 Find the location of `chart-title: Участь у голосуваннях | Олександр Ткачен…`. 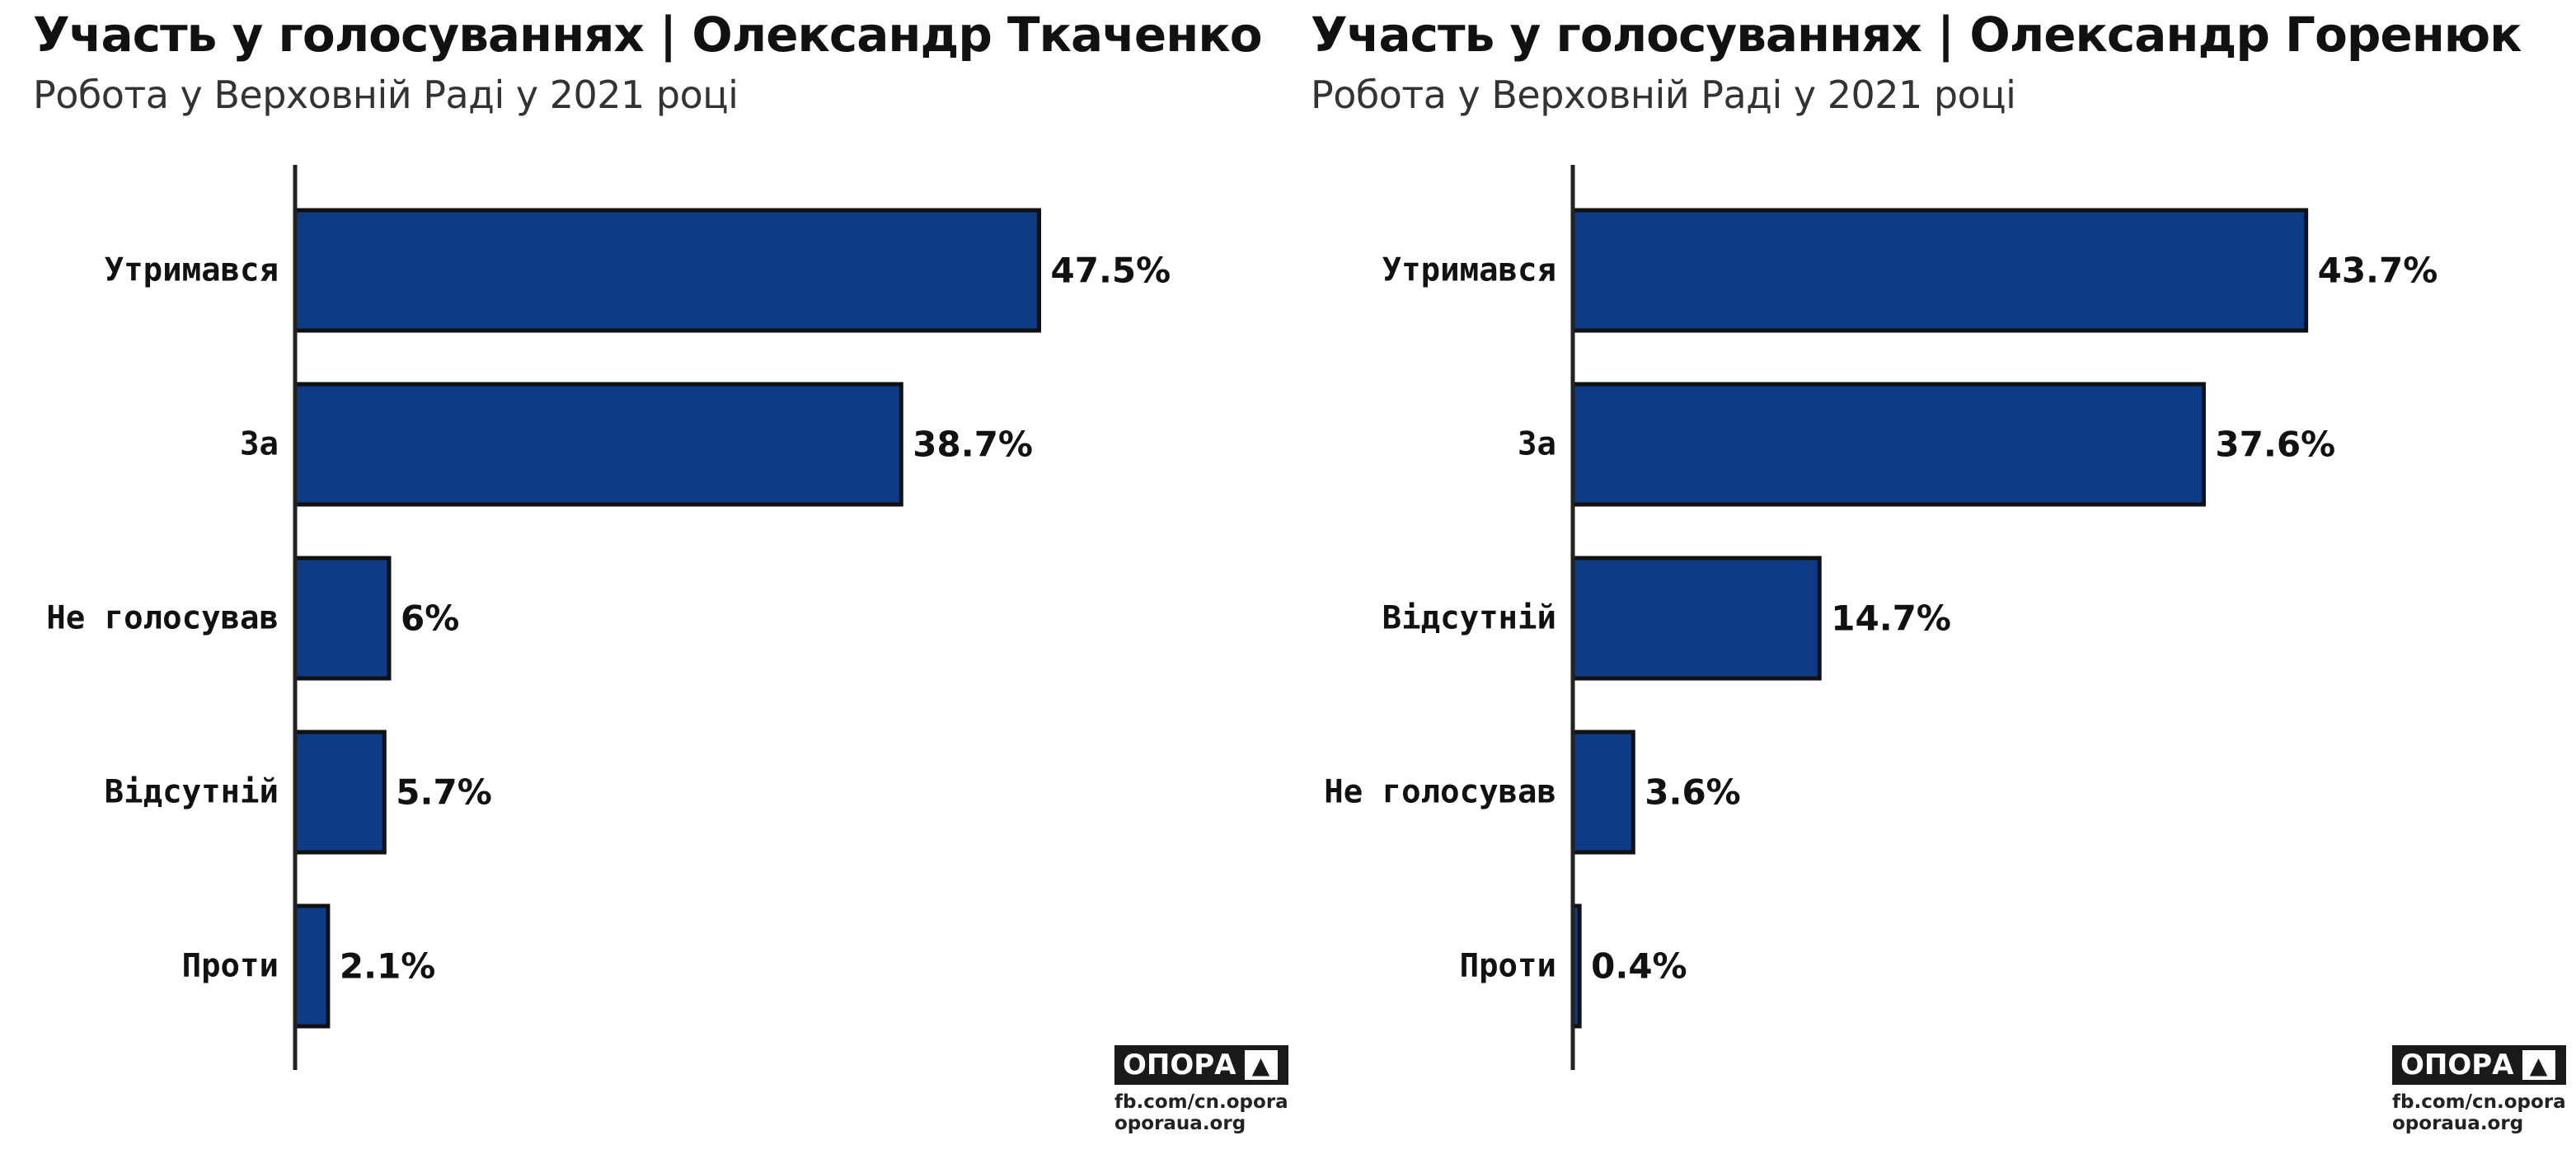

chart-title: Участь у голосуваннях | Олександр Ткачен… is located at coordinates (648, 35).